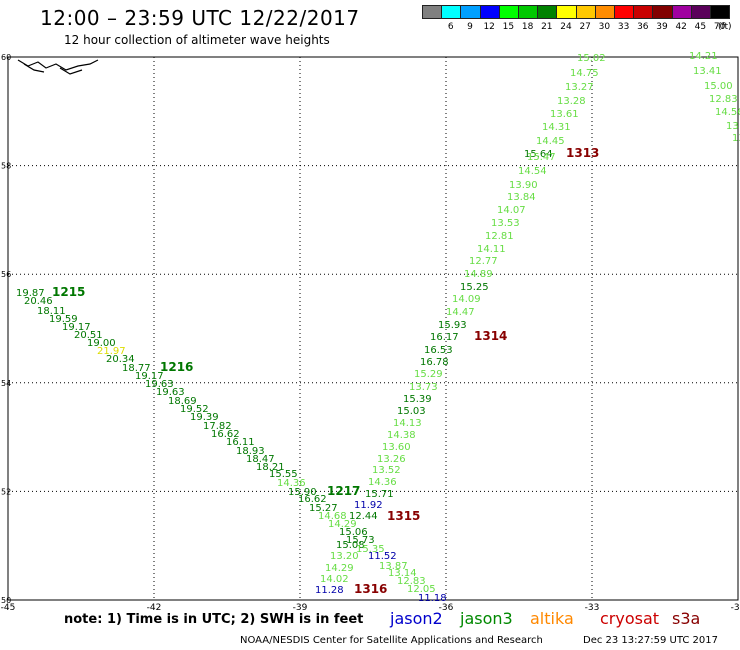  What do you see at coordinates (411, 411) in the screenshot?
I see `wave-height-label: 15.03` at bounding box center [411, 411].